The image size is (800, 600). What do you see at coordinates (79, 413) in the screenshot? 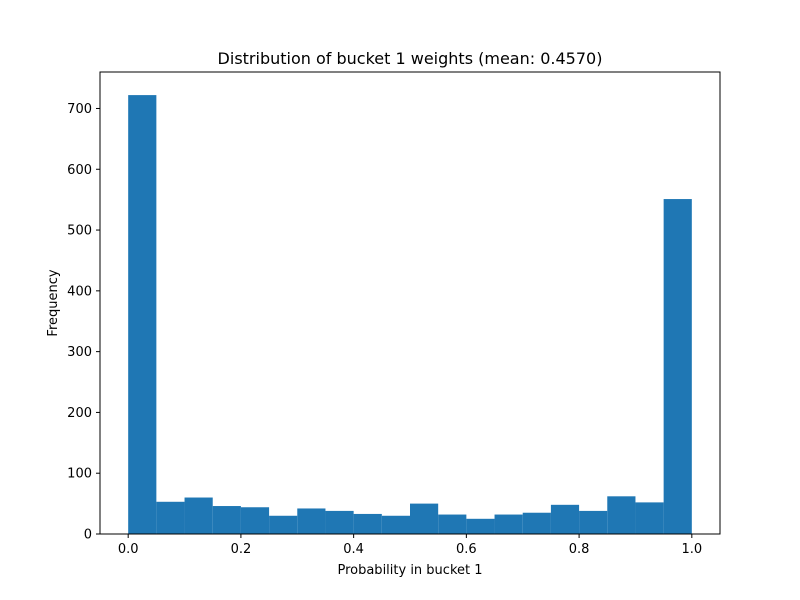
I see `y-tick-label: 200` at bounding box center [79, 413].